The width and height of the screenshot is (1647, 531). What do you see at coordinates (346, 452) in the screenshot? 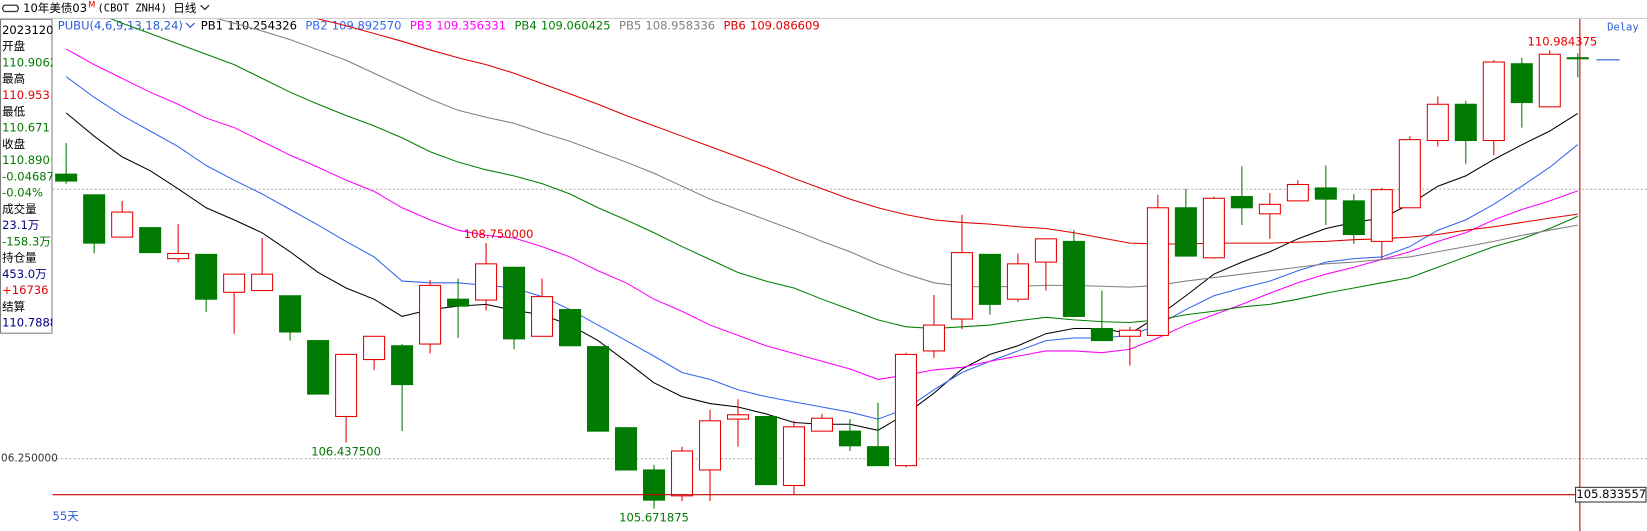
I see `low-label: 106.437500` at bounding box center [346, 452].